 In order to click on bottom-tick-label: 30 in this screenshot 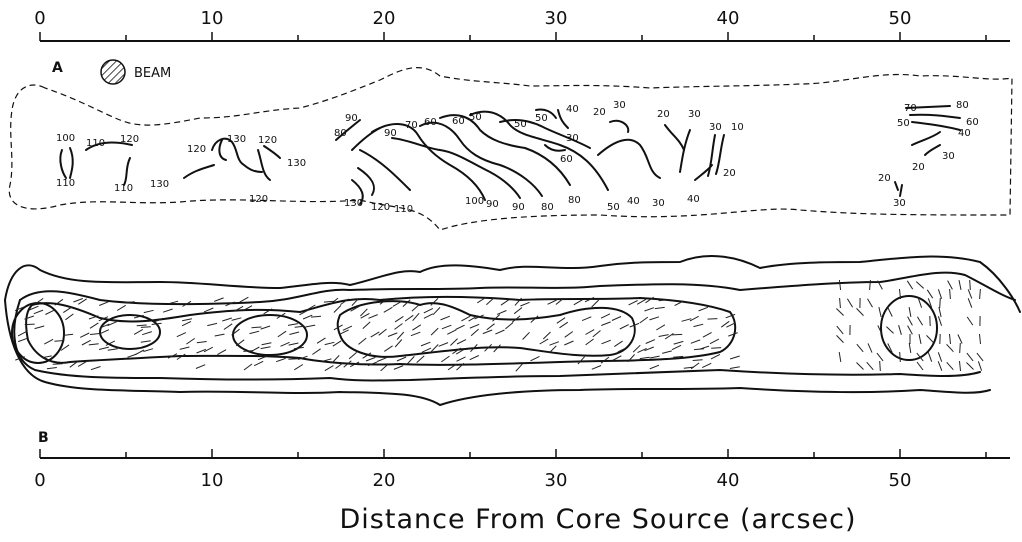, I will do `click(556, 480)`.